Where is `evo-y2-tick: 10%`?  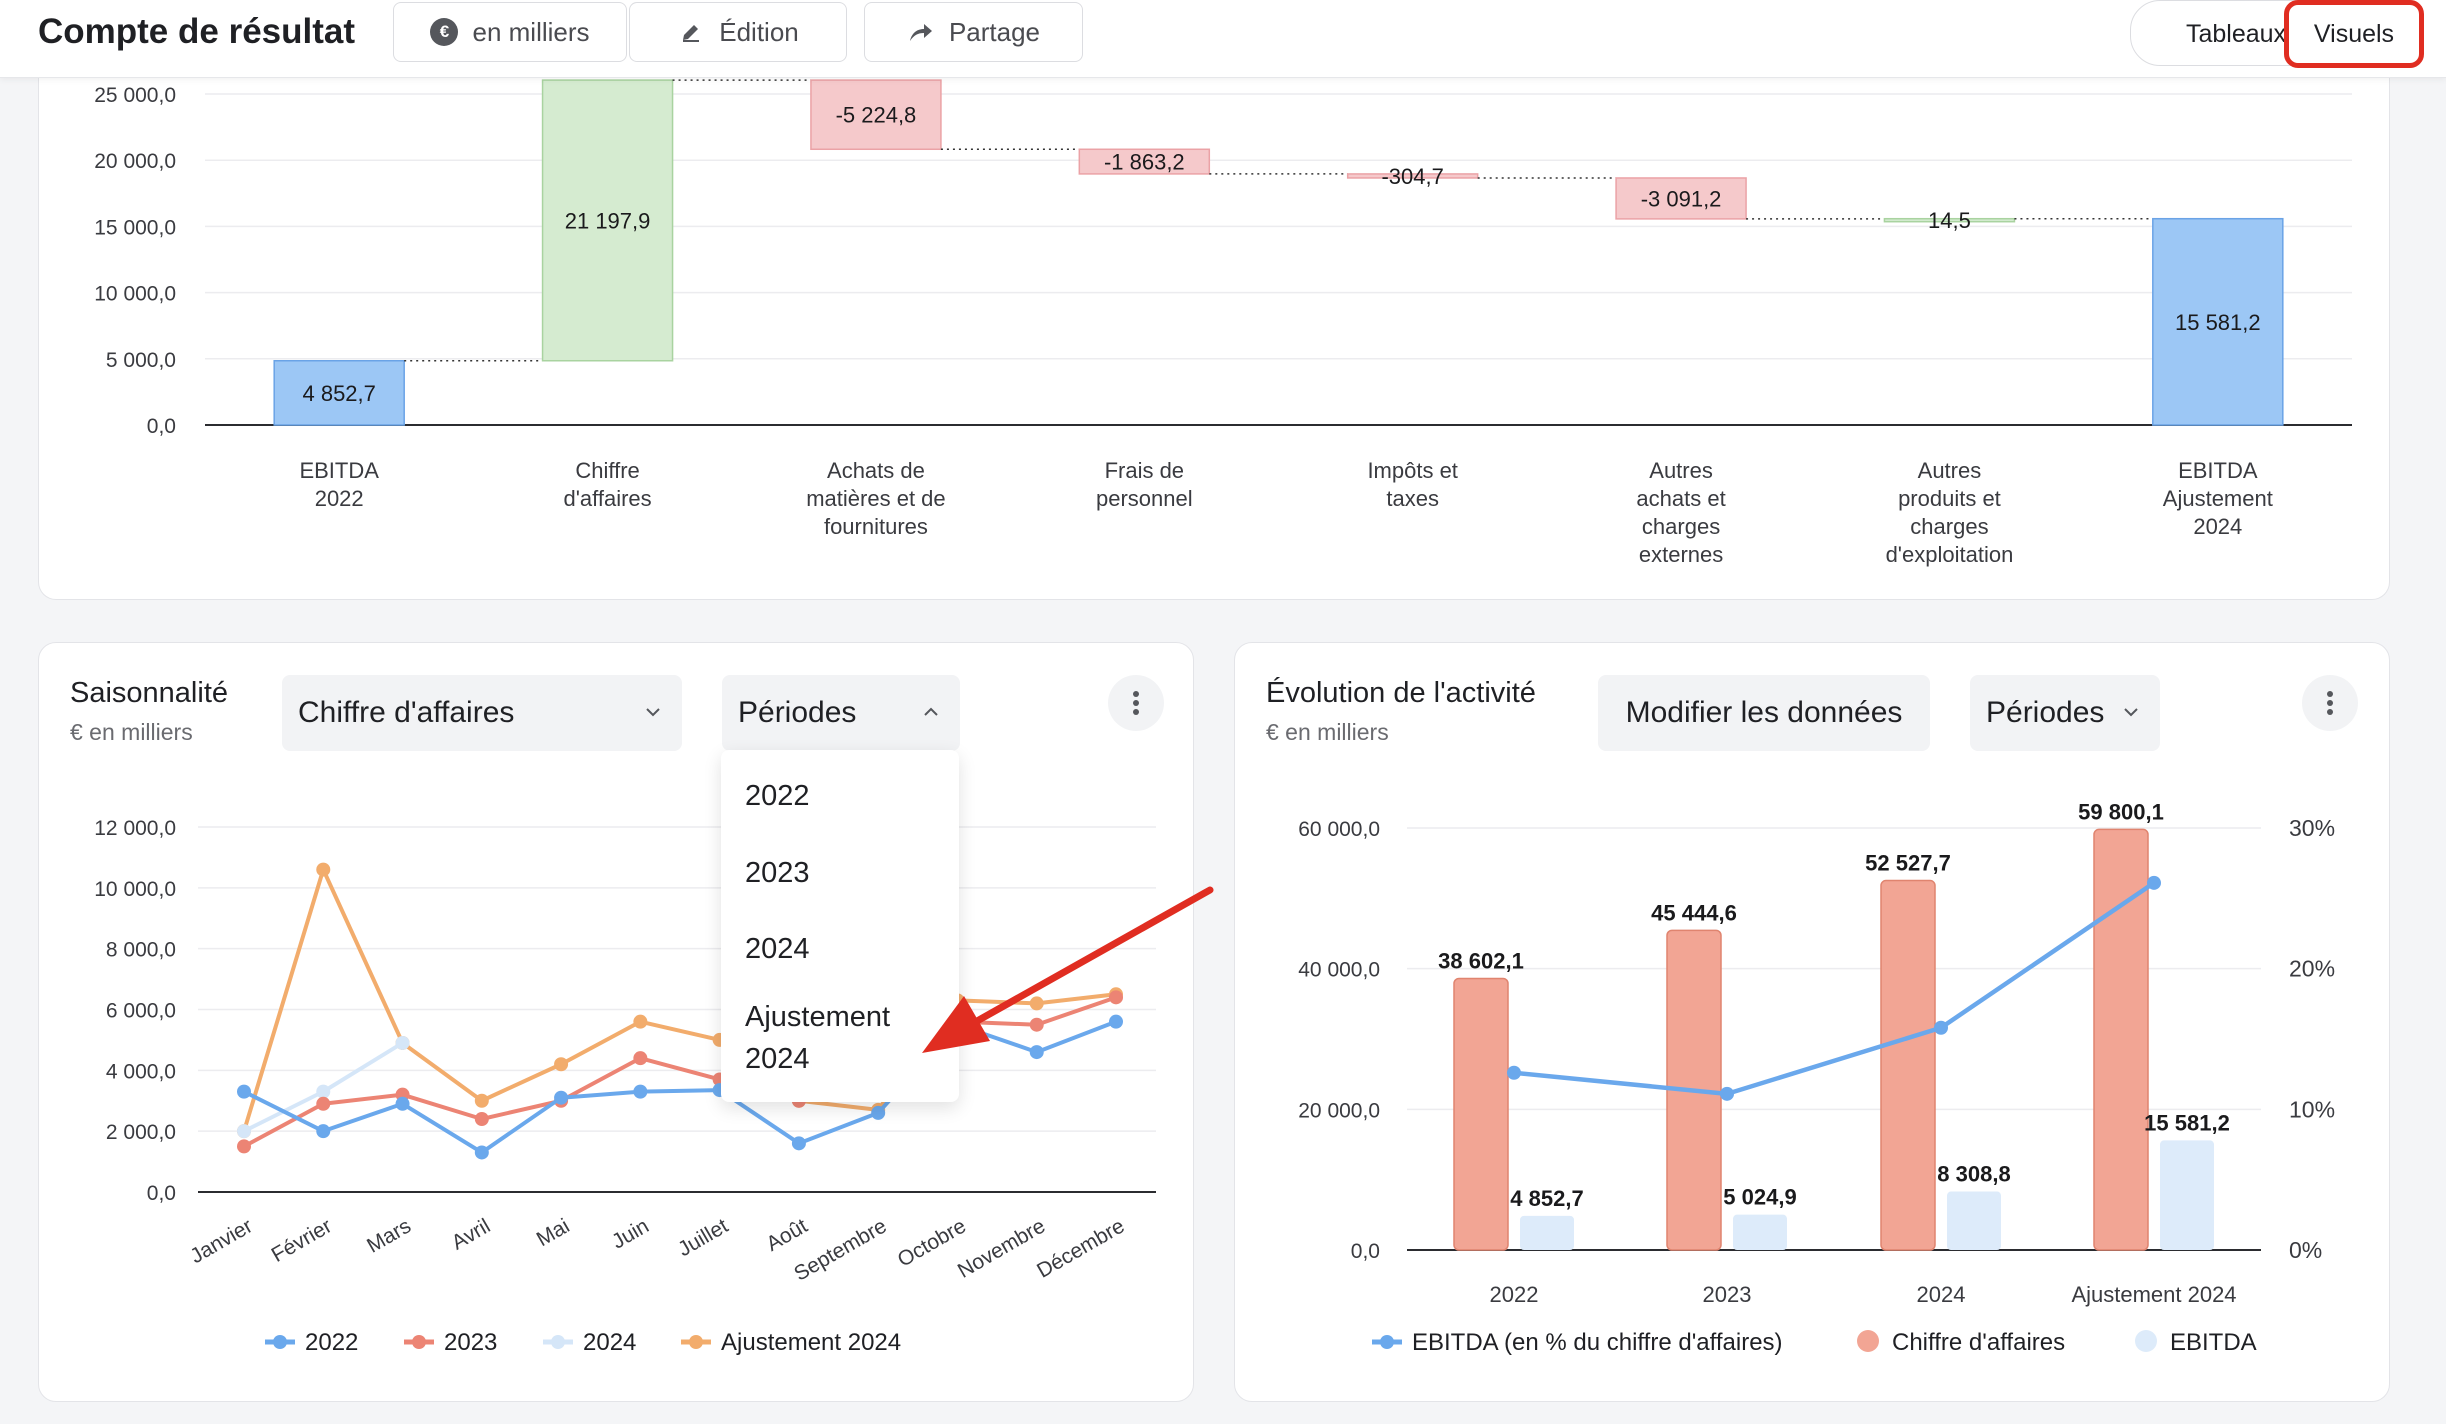 evo-y2-tick: 10% is located at coordinates (2312, 1109).